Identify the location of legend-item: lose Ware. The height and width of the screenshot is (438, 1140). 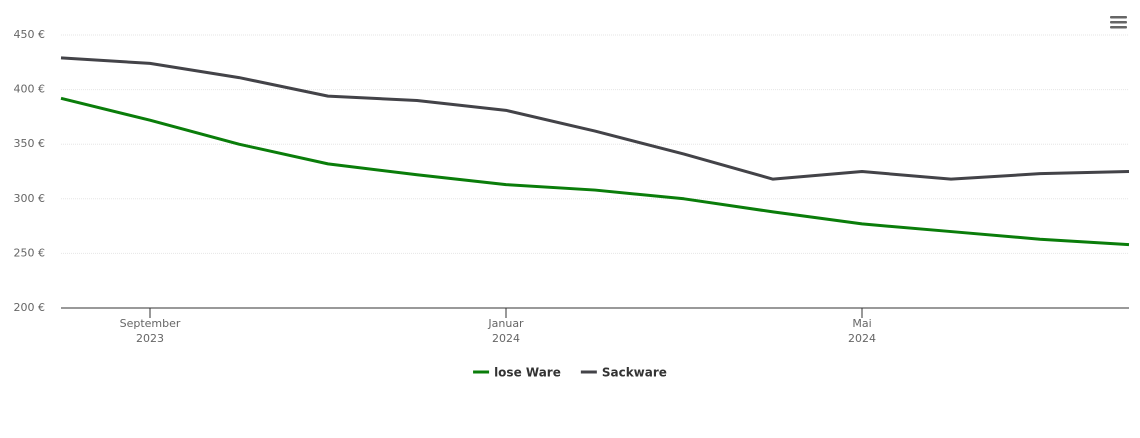
(517, 373).